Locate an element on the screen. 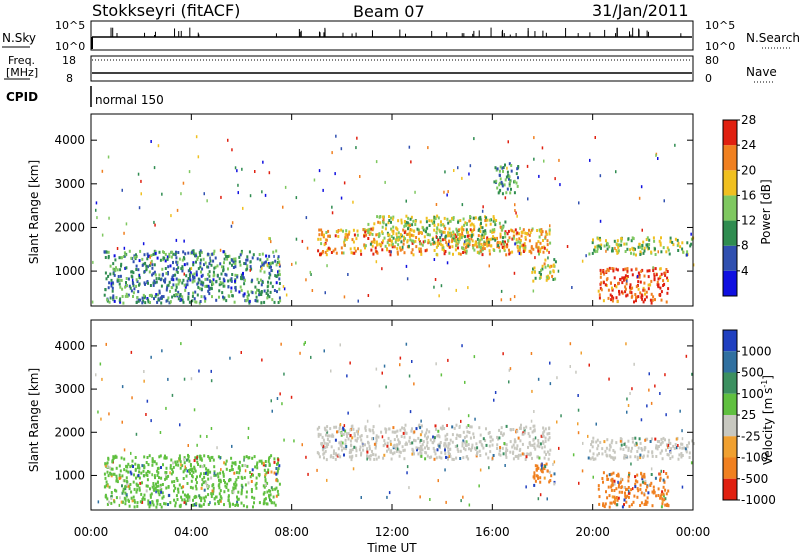  x-tick-label: 12:00 is located at coordinates (392, 532).